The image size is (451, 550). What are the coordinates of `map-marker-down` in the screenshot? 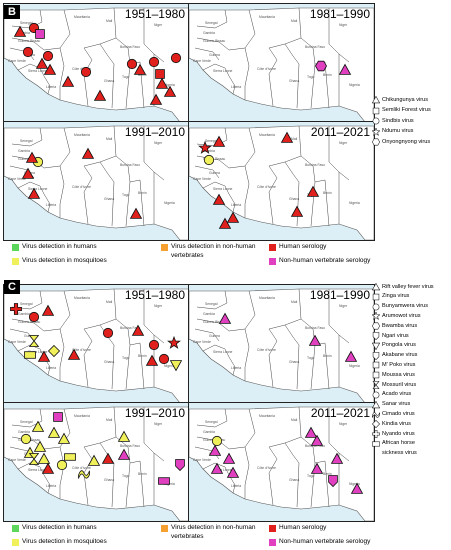 It's located at (176, 366).